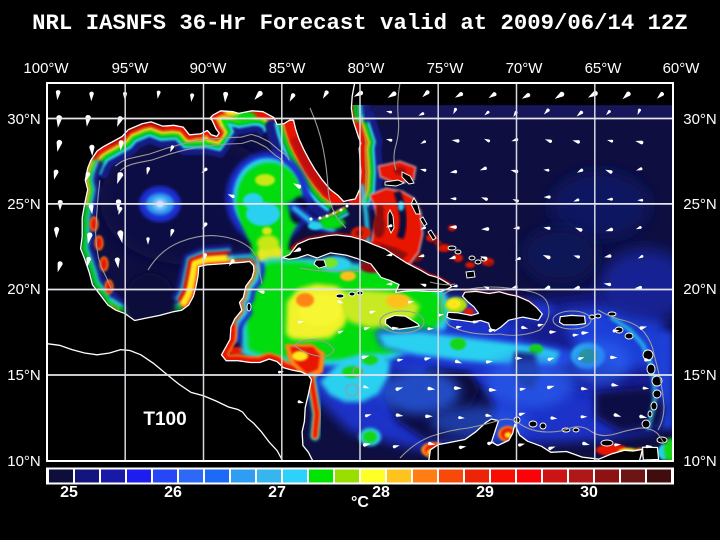  Describe the element at coordinates (367, 68) in the screenshot. I see `svg-text: 80°W` at that location.